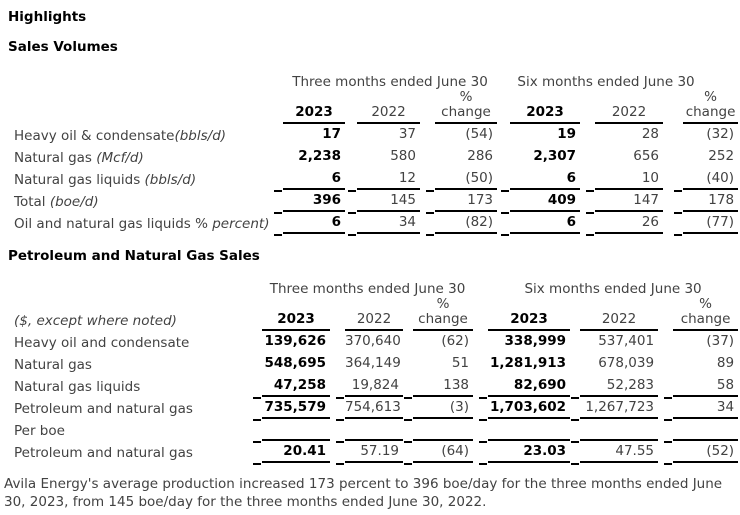  I want to click on value-cell: 17, so click(331, 134).